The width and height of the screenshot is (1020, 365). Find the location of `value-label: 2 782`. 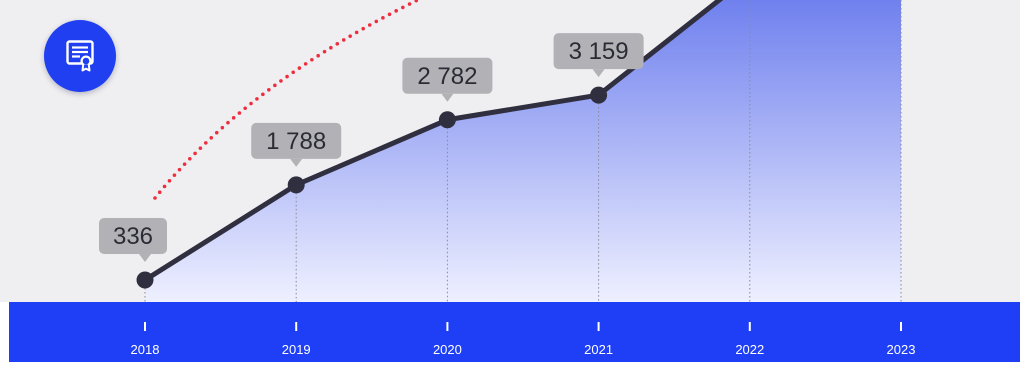

value-label: 2 782 is located at coordinates (447, 76).